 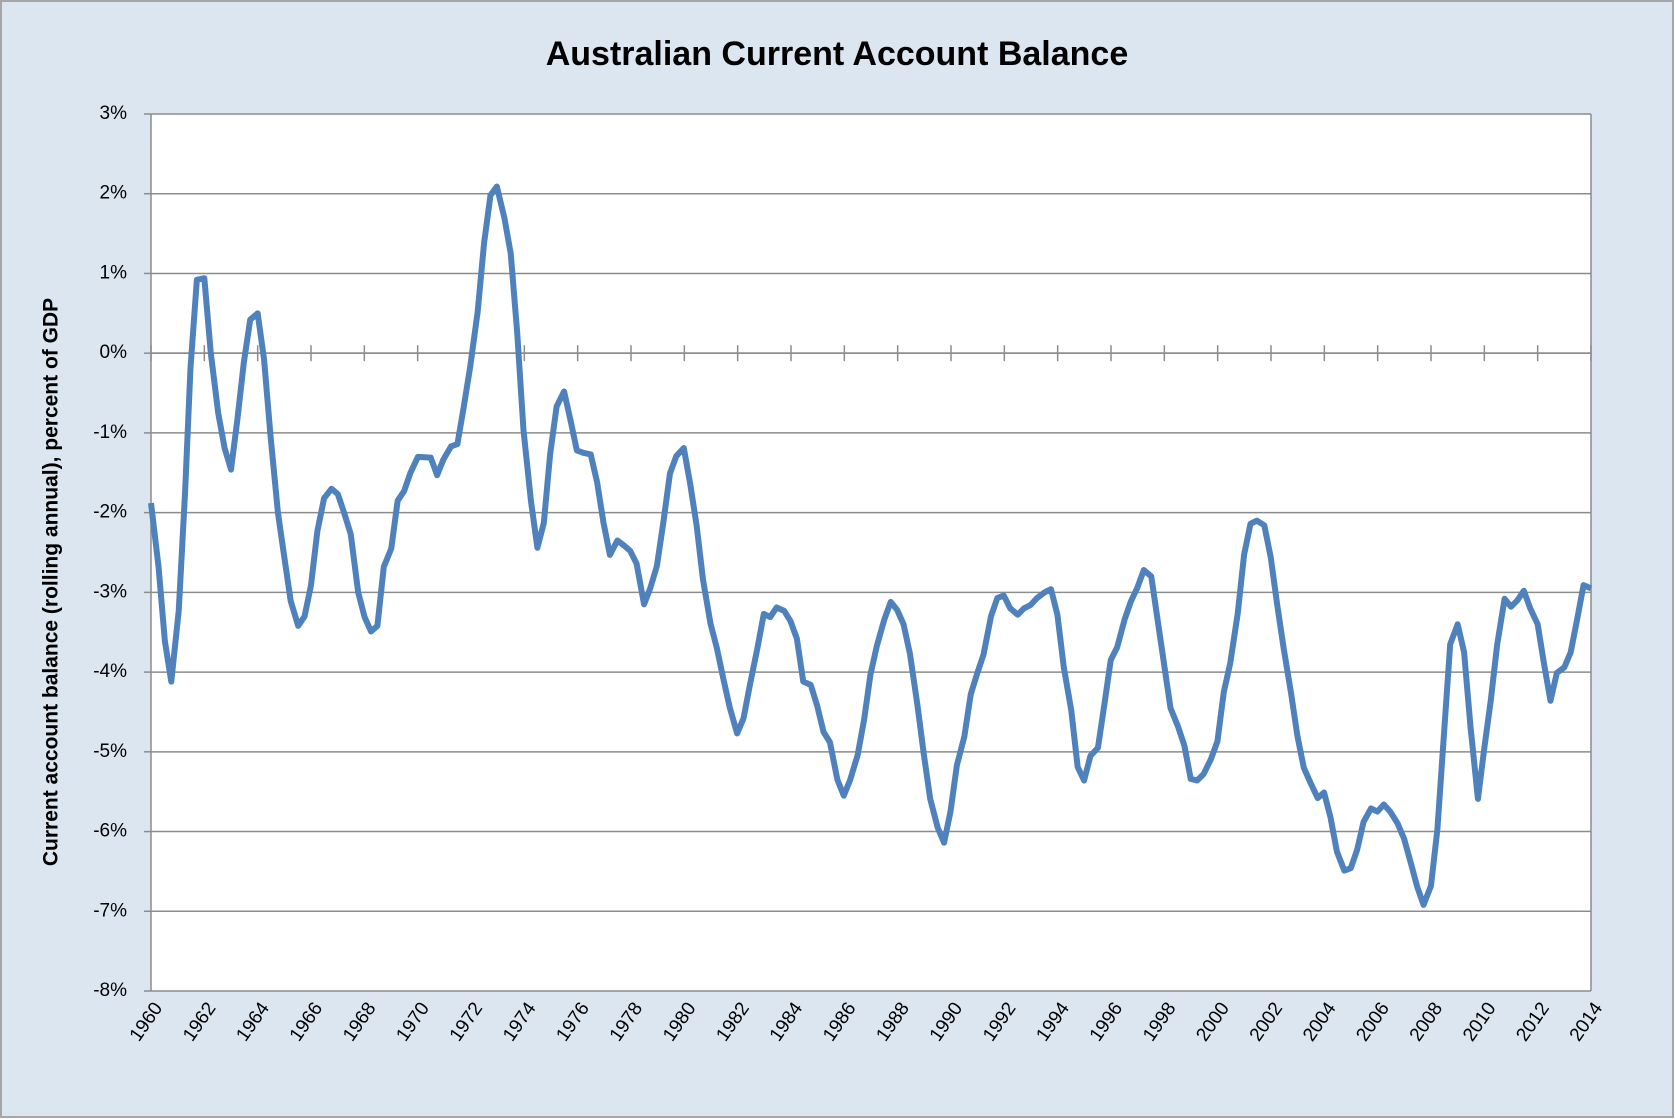 I want to click on y-tick-label: -8%, so click(x=110, y=990).